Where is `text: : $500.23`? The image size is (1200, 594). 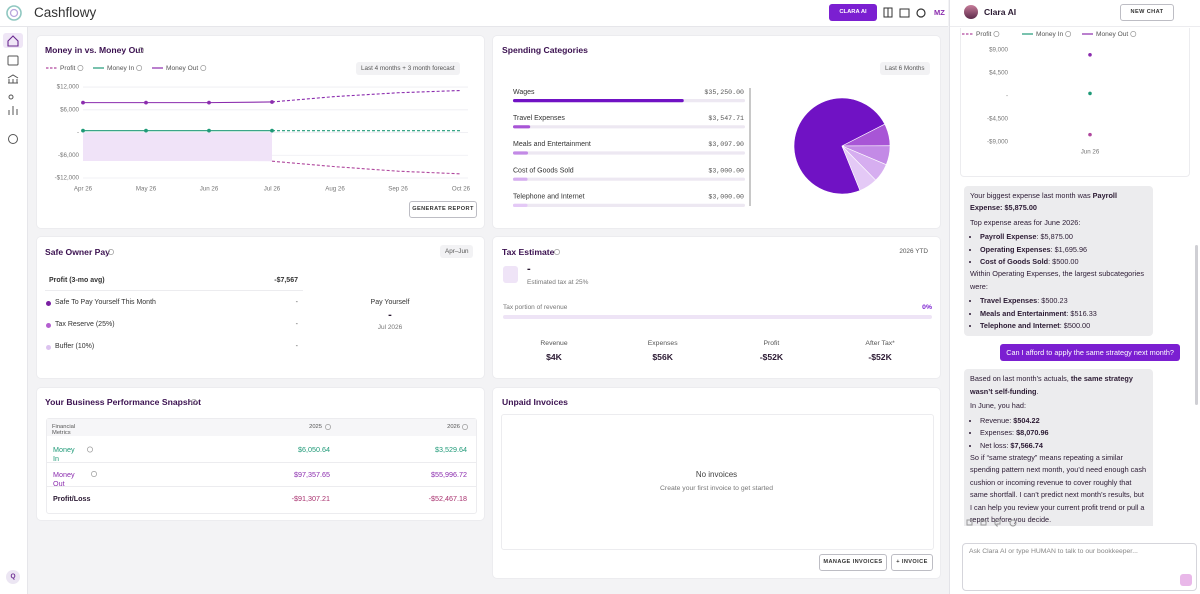
text: : $500.23 is located at coordinates (1052, 301).